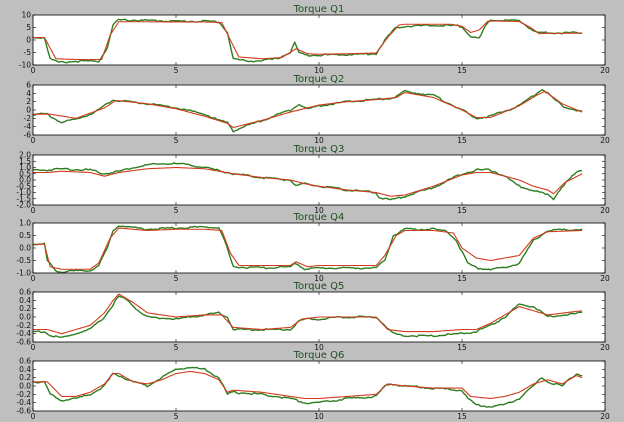 The height and width of the screenshot is (422, 624). I want to click on y-tick-label: -6, so click(28, 135).